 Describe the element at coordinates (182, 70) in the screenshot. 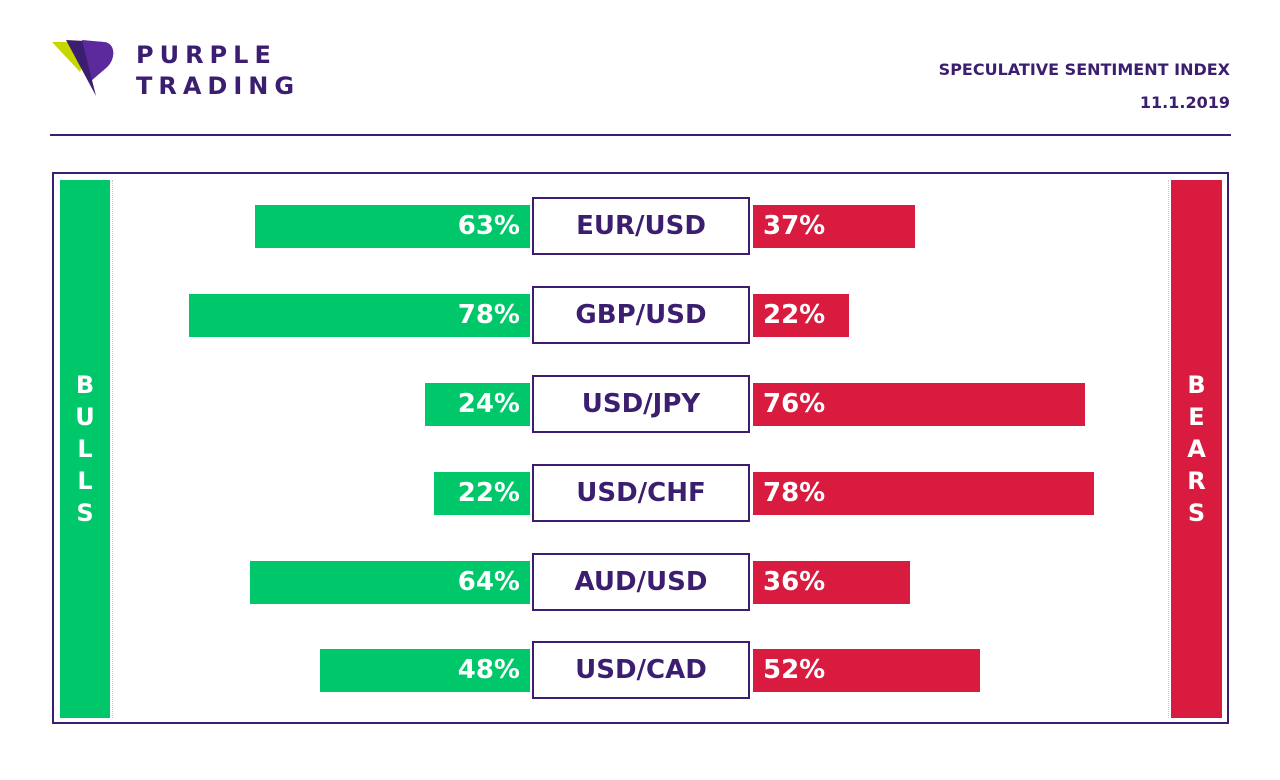

I see `brand-logo: PURPLE TRADING` at that location.